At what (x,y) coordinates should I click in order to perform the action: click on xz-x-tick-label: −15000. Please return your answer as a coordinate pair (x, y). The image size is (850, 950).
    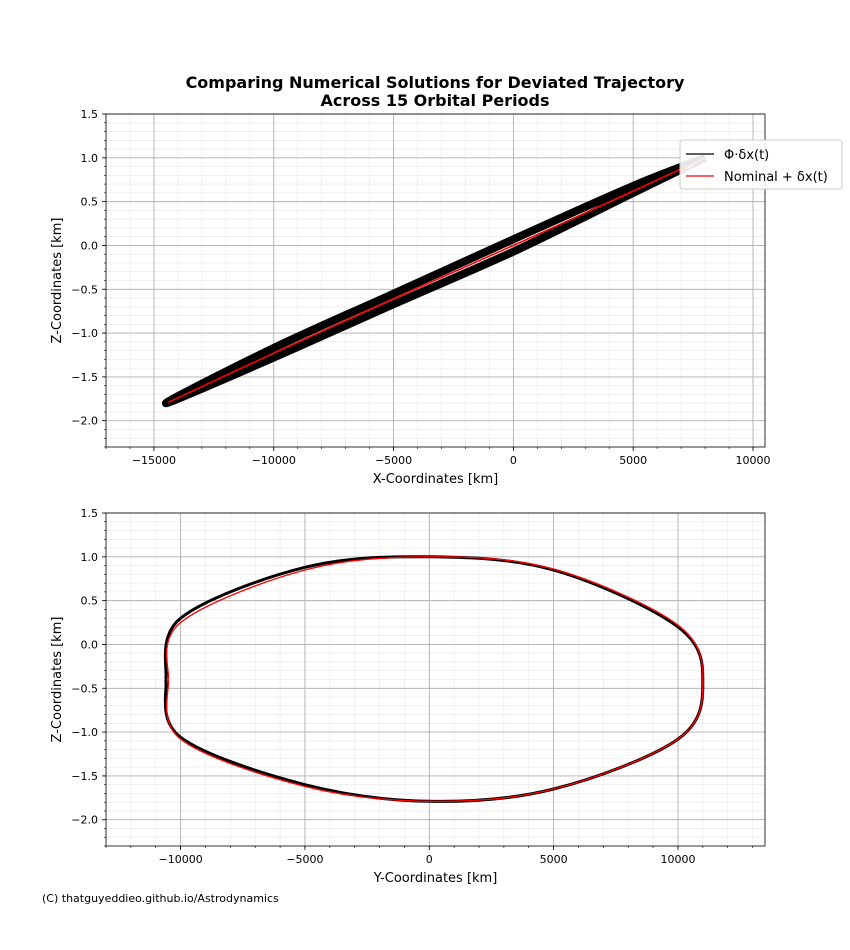
    Looking at the image, I should click on (154, 460).